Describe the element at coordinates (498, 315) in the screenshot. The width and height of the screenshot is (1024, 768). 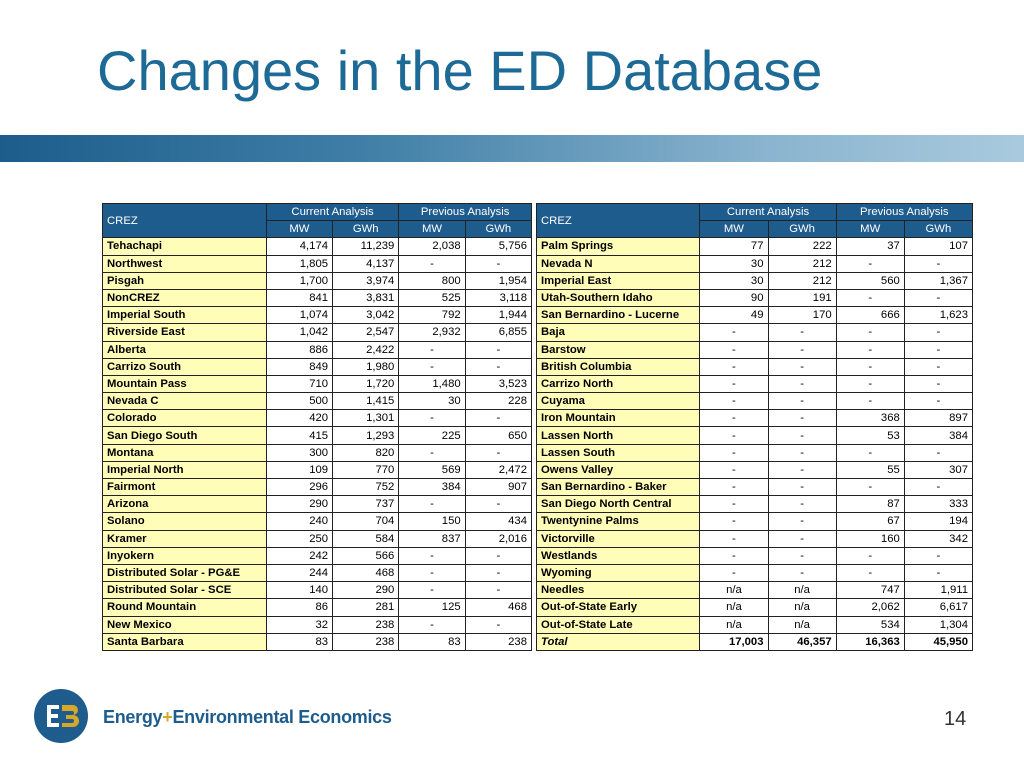
I see `value-cell: 1,944` at that location.